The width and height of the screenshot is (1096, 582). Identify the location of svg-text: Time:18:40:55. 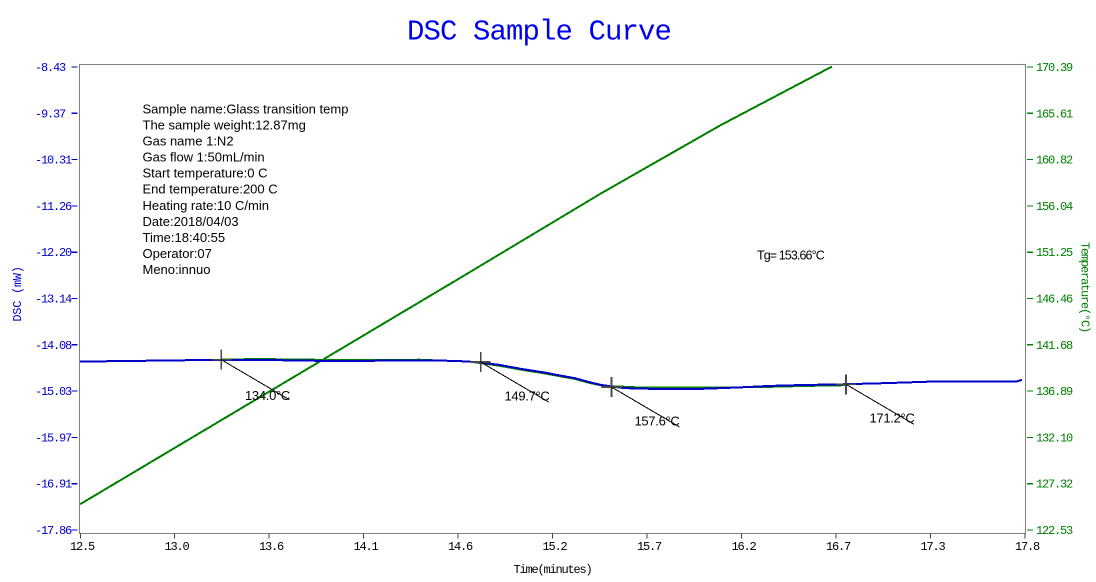
(184, 237).